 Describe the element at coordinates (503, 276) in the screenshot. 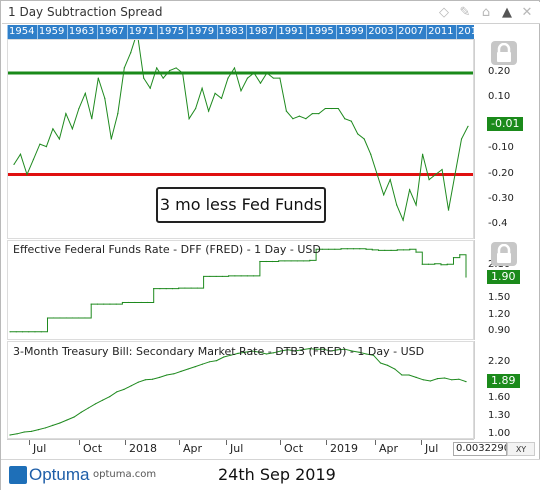

I see `last-value-badge: 1.90` at that location.